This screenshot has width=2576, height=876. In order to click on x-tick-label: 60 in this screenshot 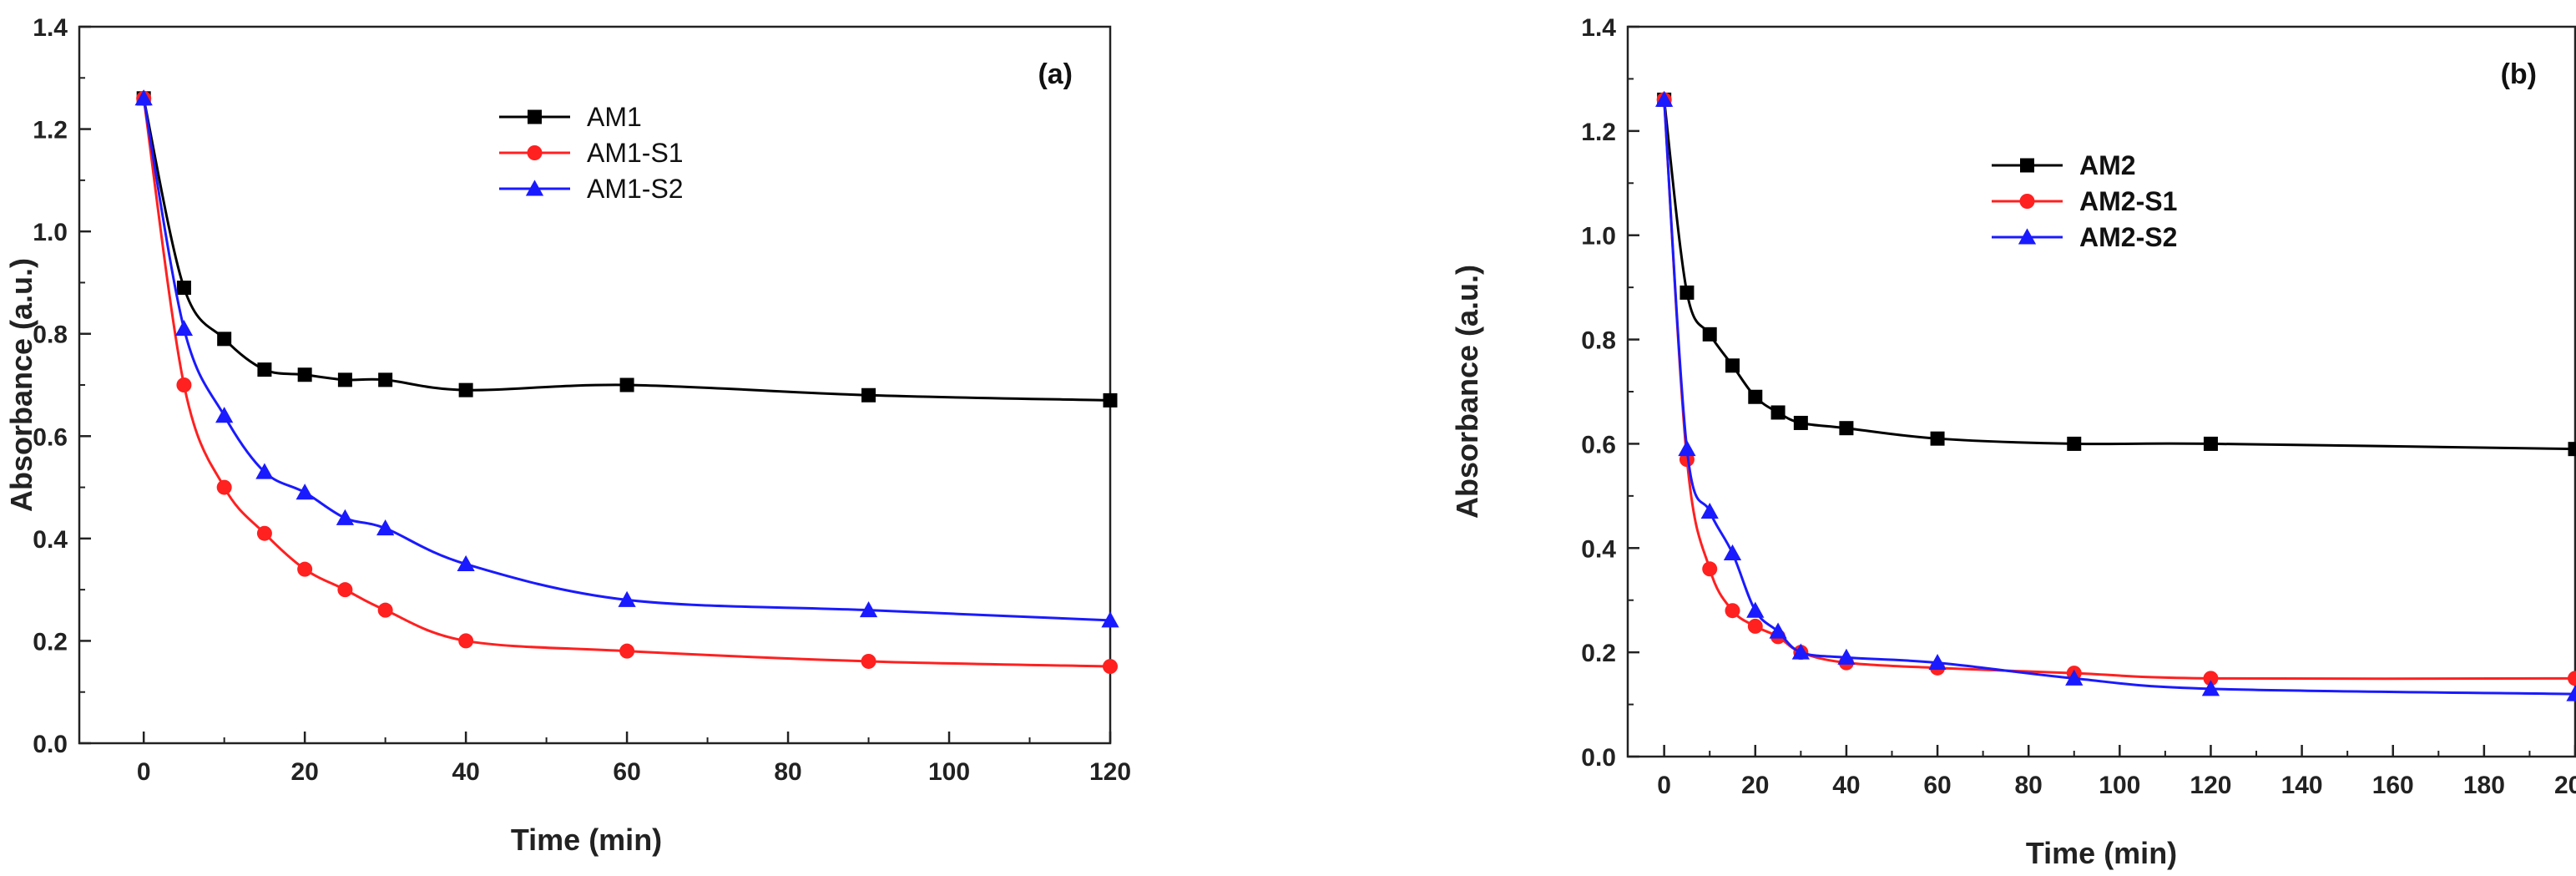, I will do `click(626, 772)`.